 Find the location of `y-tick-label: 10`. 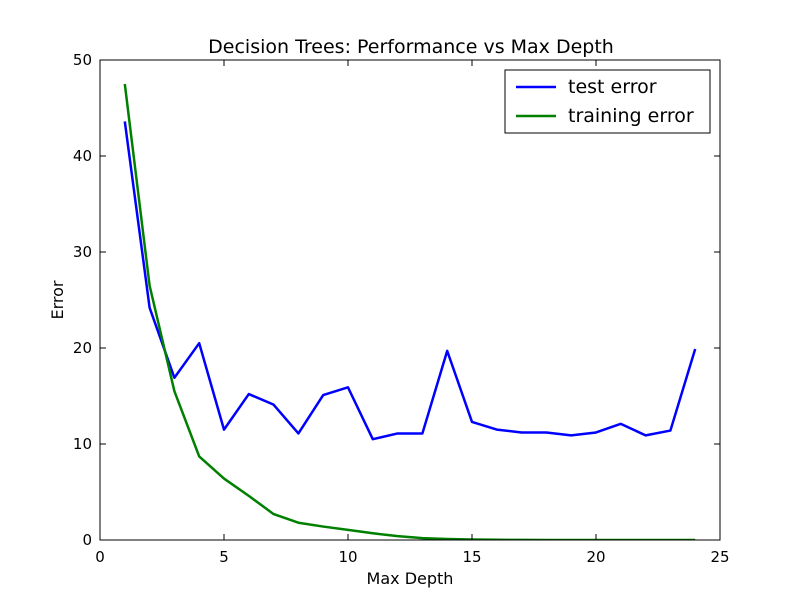

y-tick-label: 10 is located at coordinates (82, 444).